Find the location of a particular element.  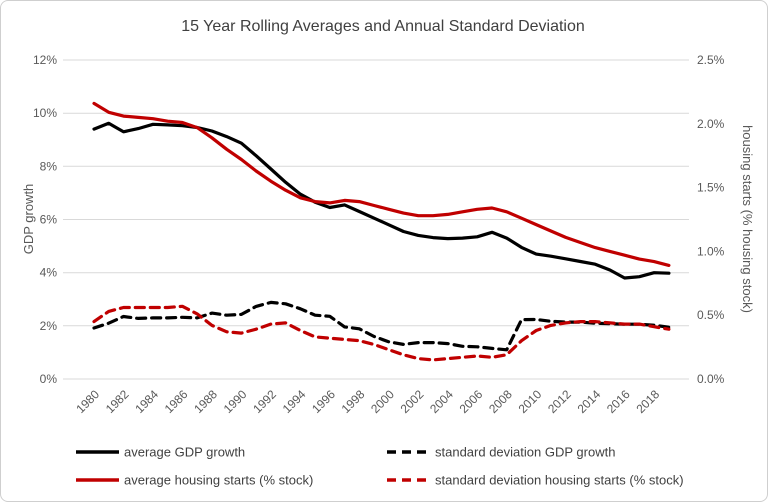

x-tick-label: 1992 is located at coordinates (264, 401).